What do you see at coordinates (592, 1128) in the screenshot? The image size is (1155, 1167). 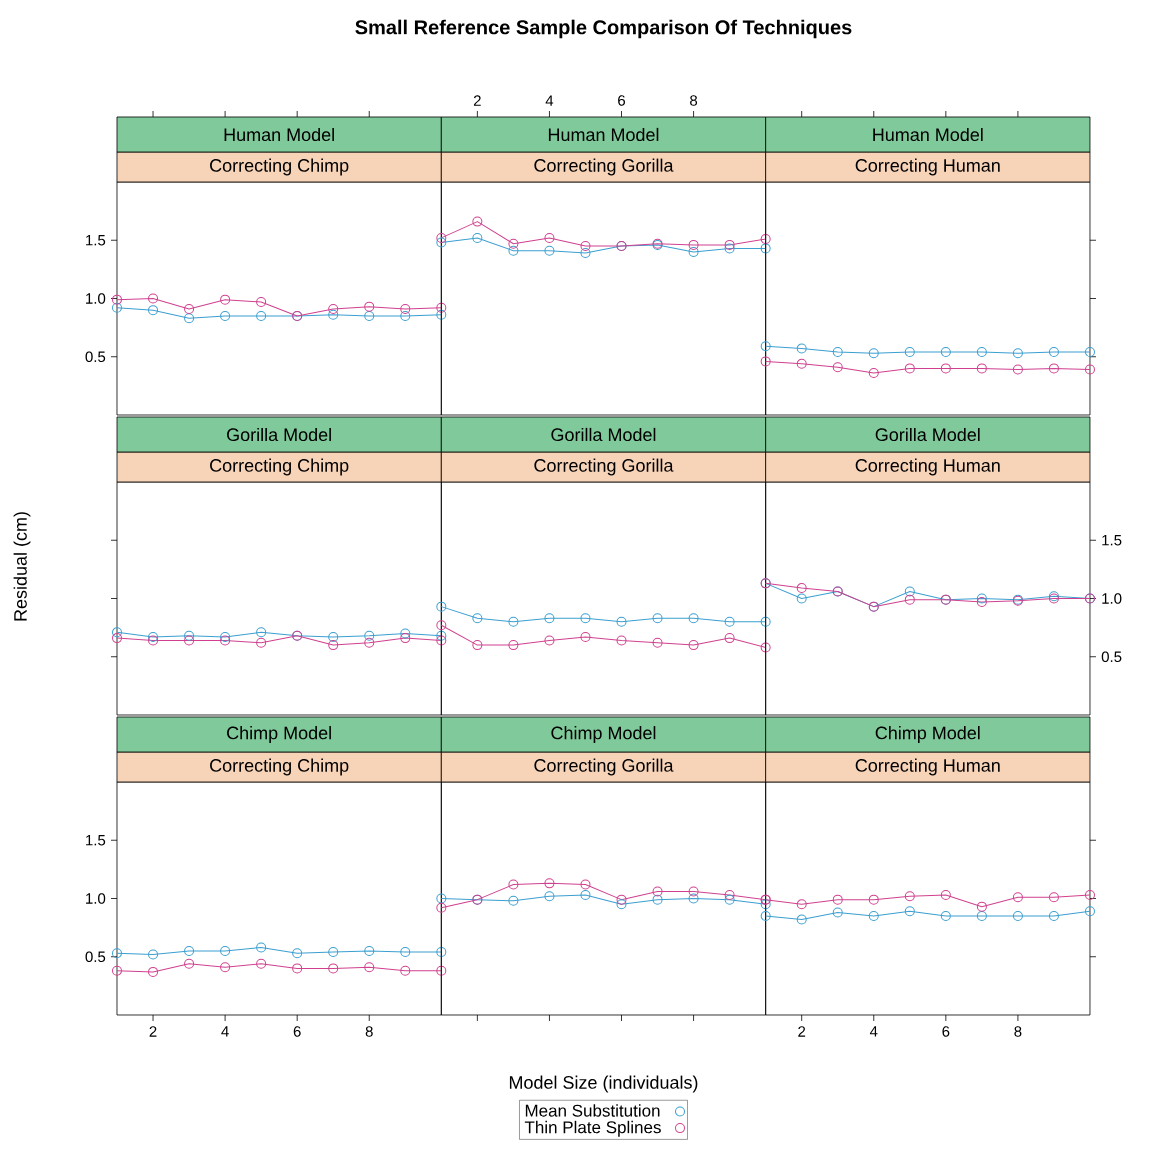 I see `legend-label: Thin Plate Splines` at bounding box center [592, 1128].